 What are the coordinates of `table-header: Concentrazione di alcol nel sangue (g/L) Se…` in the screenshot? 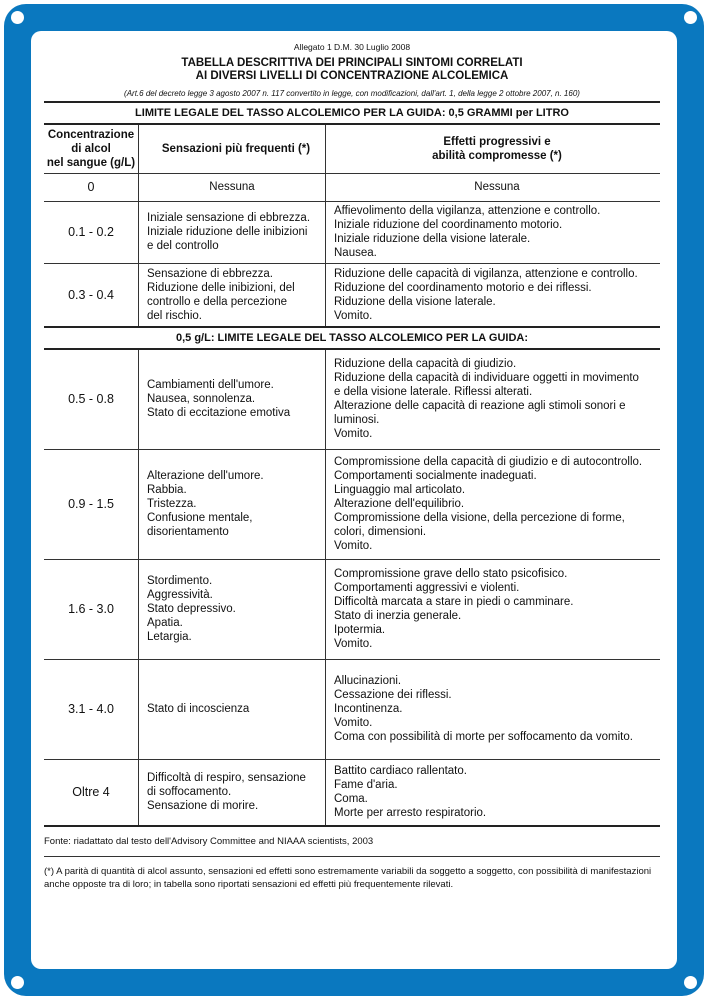 It's located at (352, 148).